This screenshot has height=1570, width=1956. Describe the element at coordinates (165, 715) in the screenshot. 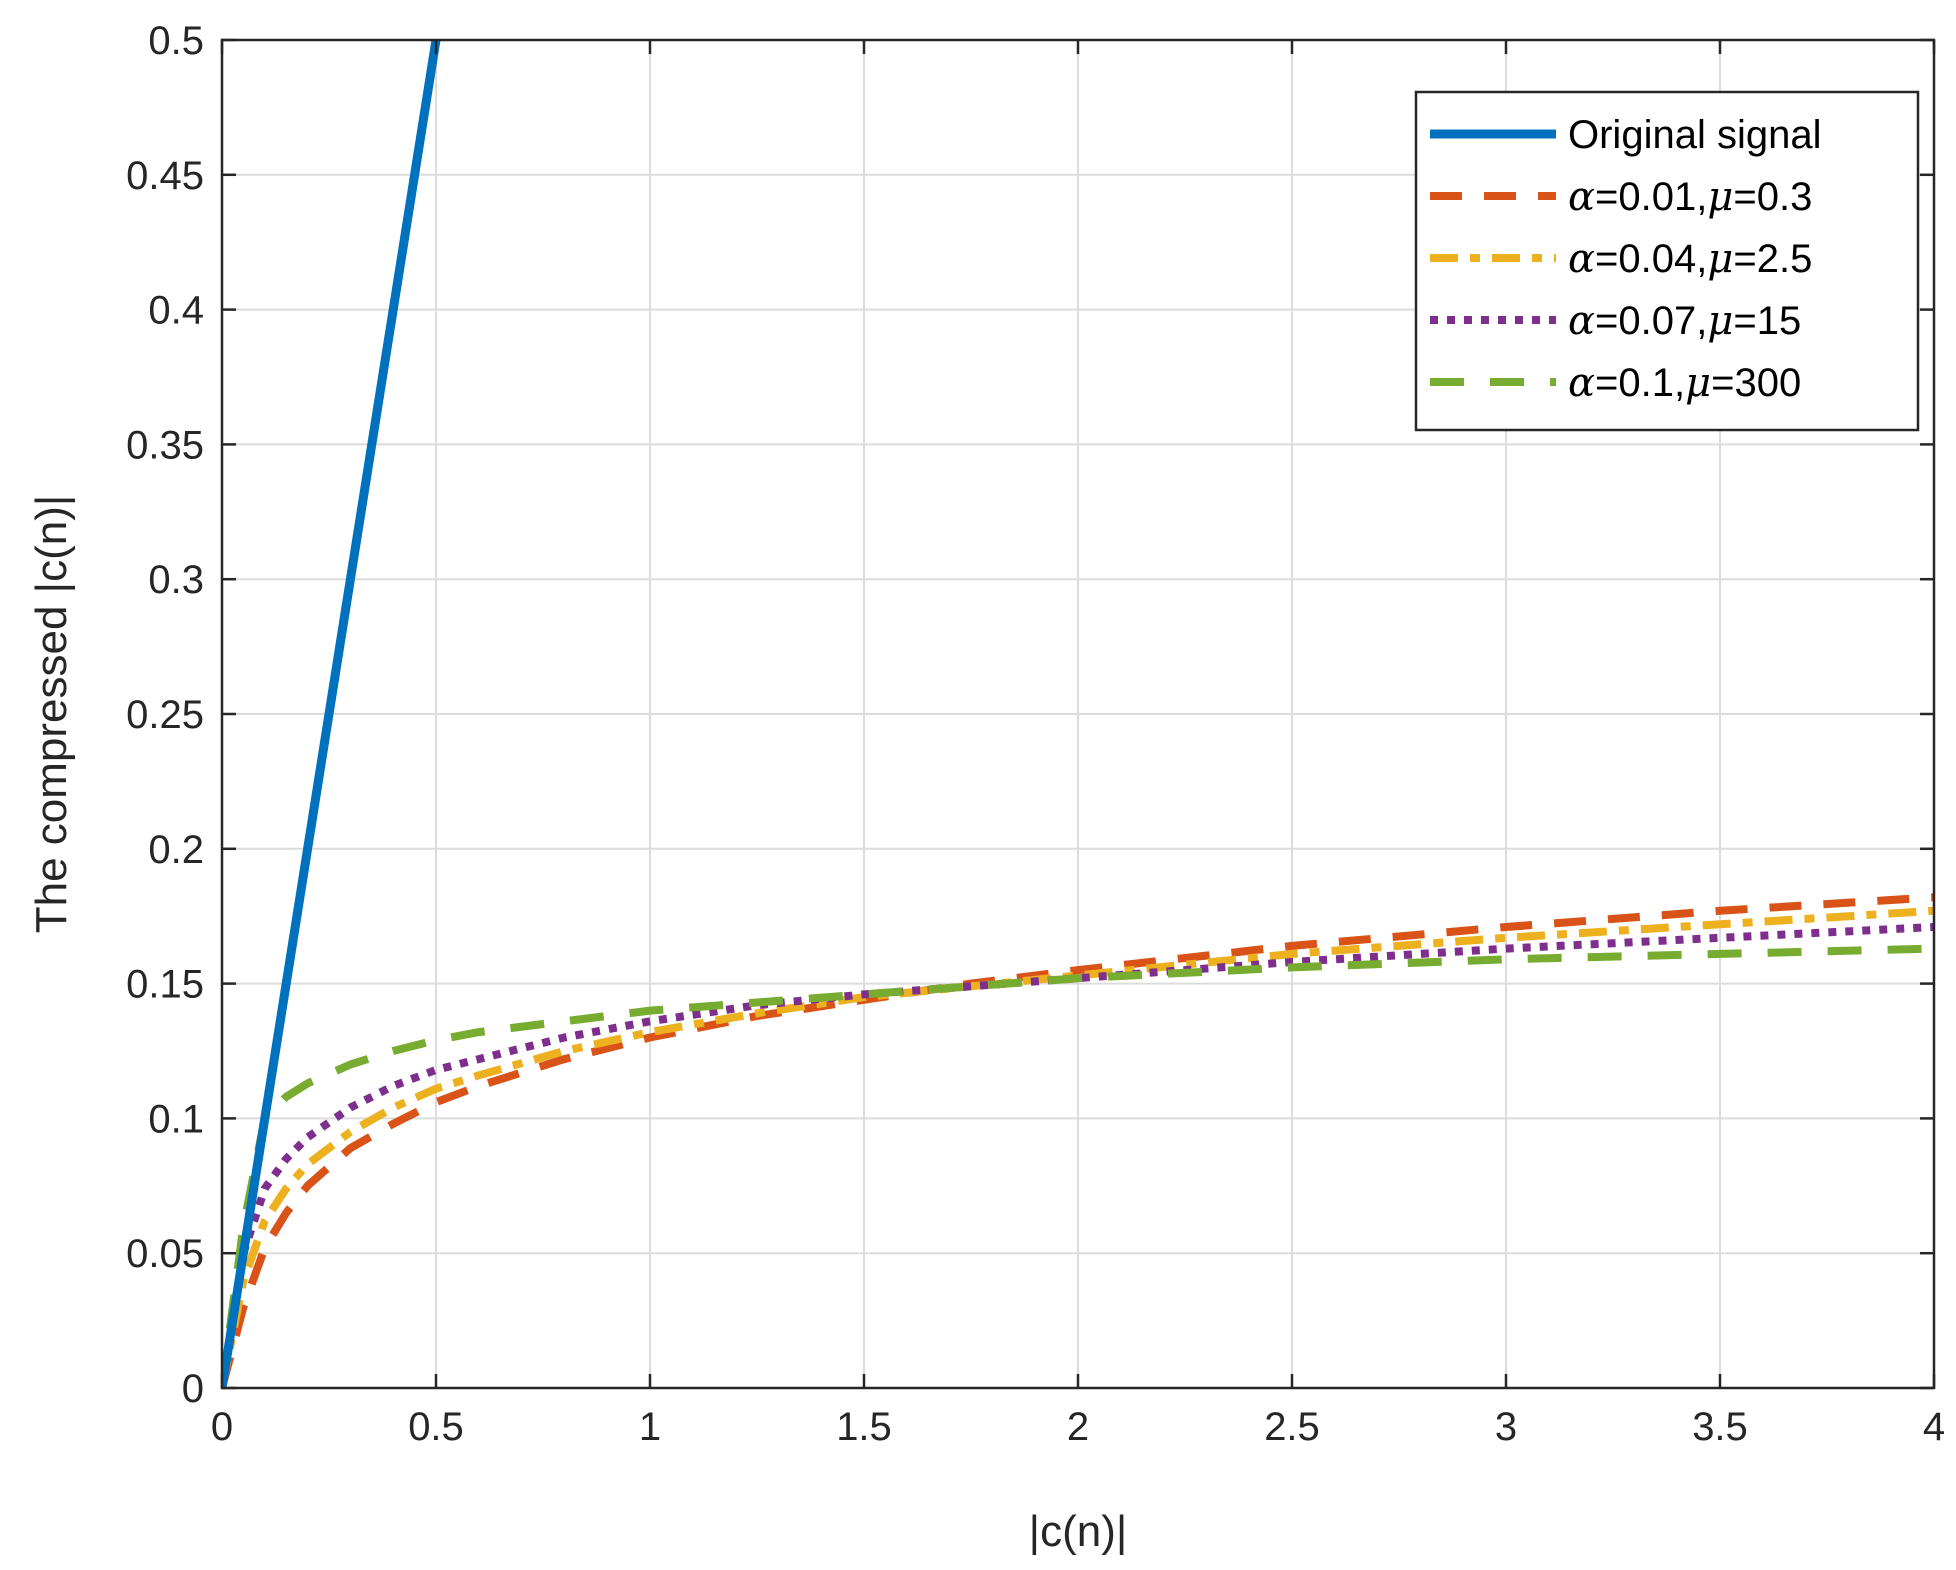

I see `y-tick-label: 0.25` at that location.